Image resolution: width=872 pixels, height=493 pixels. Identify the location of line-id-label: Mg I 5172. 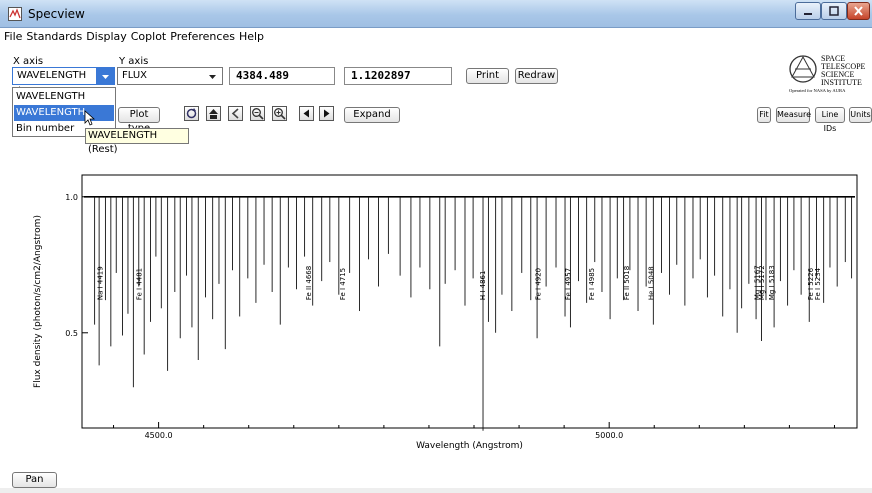
(762, 282).